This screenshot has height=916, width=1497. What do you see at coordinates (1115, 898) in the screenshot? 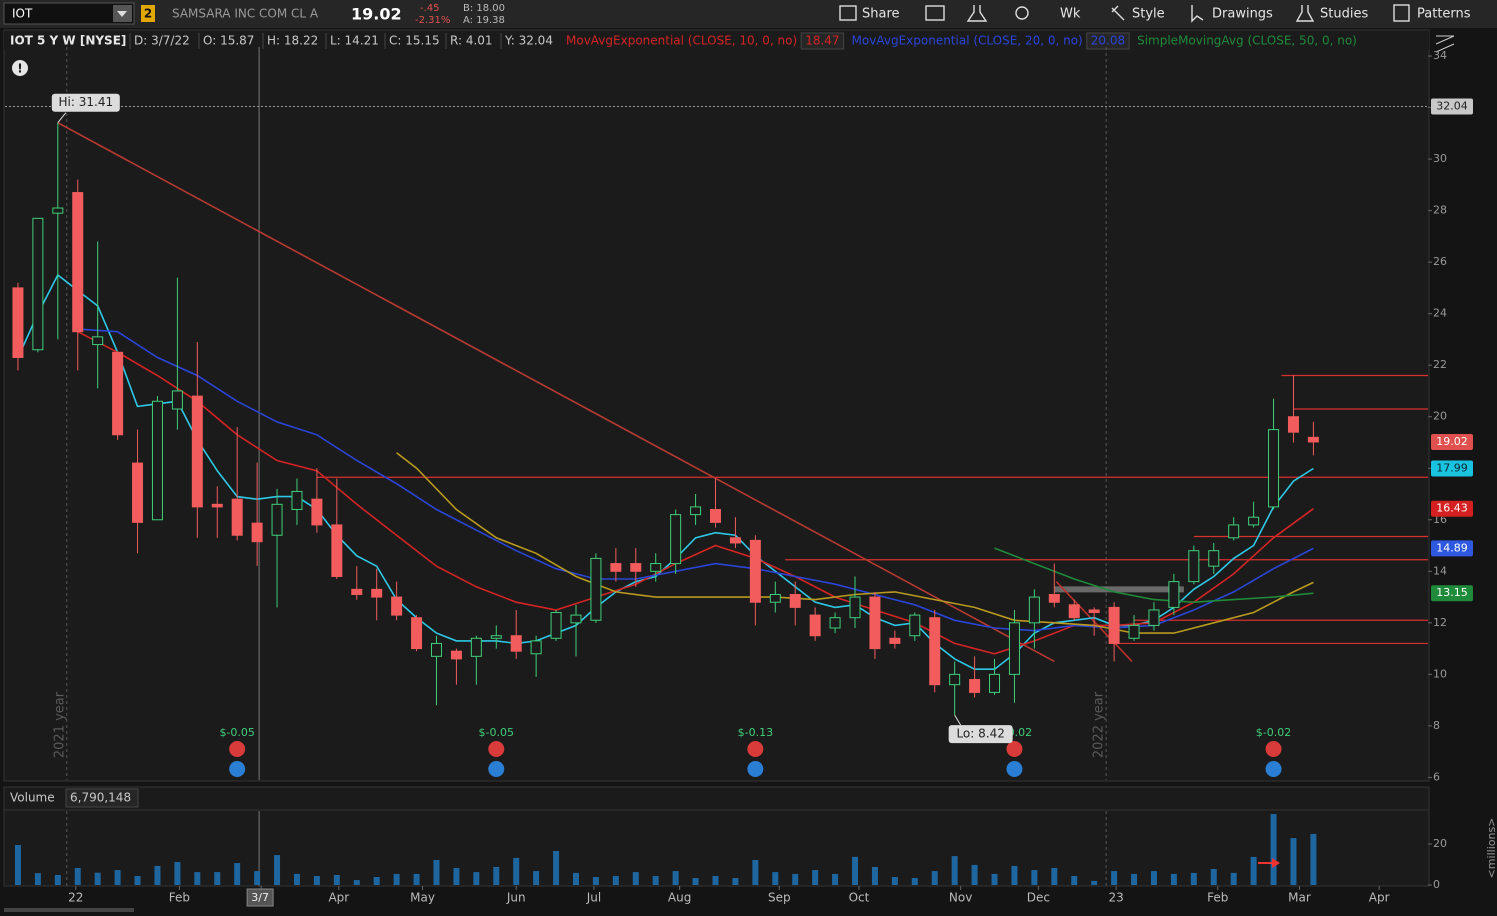
I see `x-tick-label: 23` at bounding box center [1115, 898].